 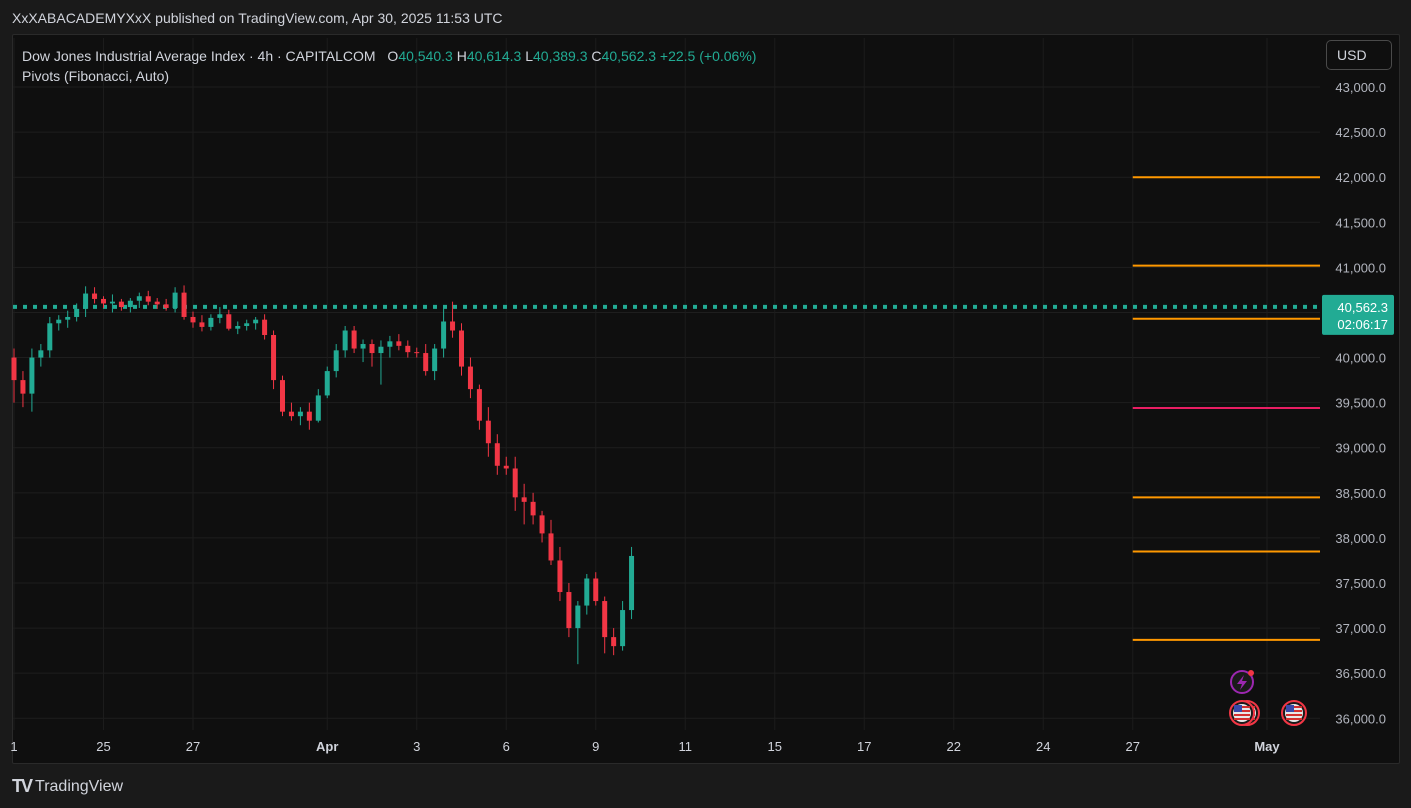 What do you see at coordinates (1242, 719) in the screenshot?
I see `us-flag-stripe` at bounding box center [1242, 719].